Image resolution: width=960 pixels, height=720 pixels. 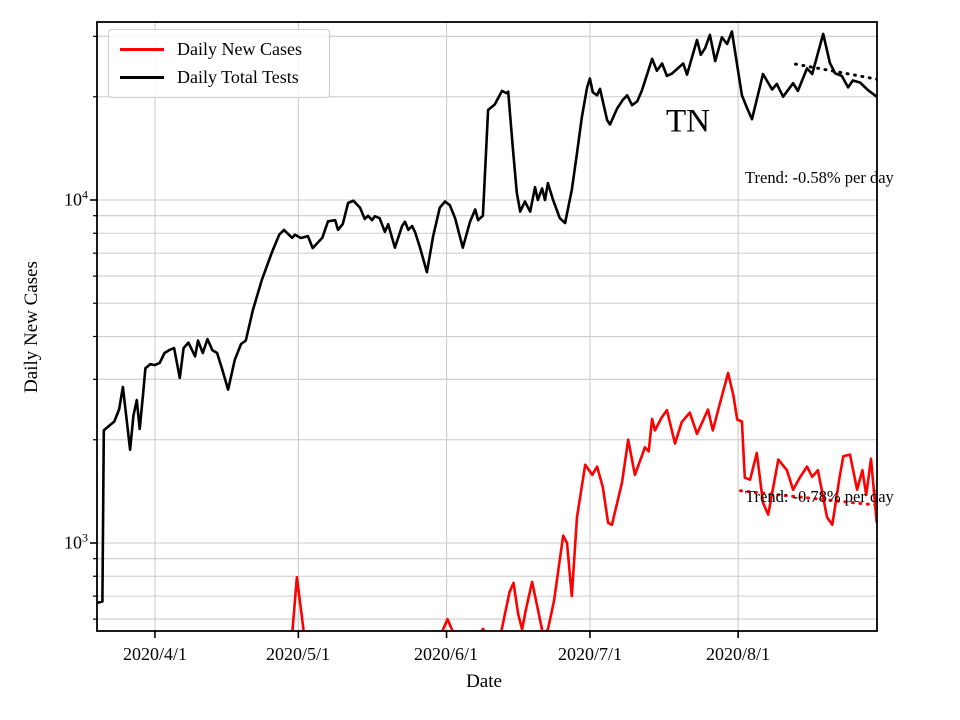 I want to click on x-axis-label: Date, so click(x=484, y=681).